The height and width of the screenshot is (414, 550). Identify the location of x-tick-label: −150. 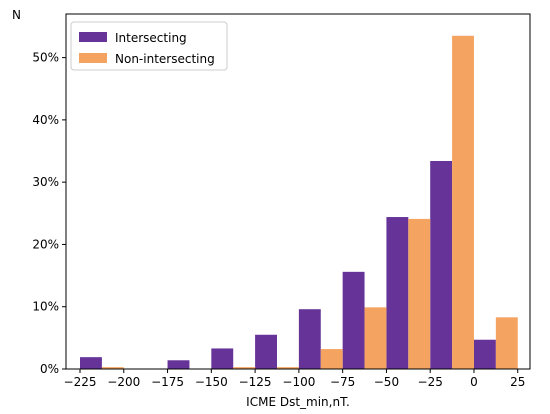
(211, 382).